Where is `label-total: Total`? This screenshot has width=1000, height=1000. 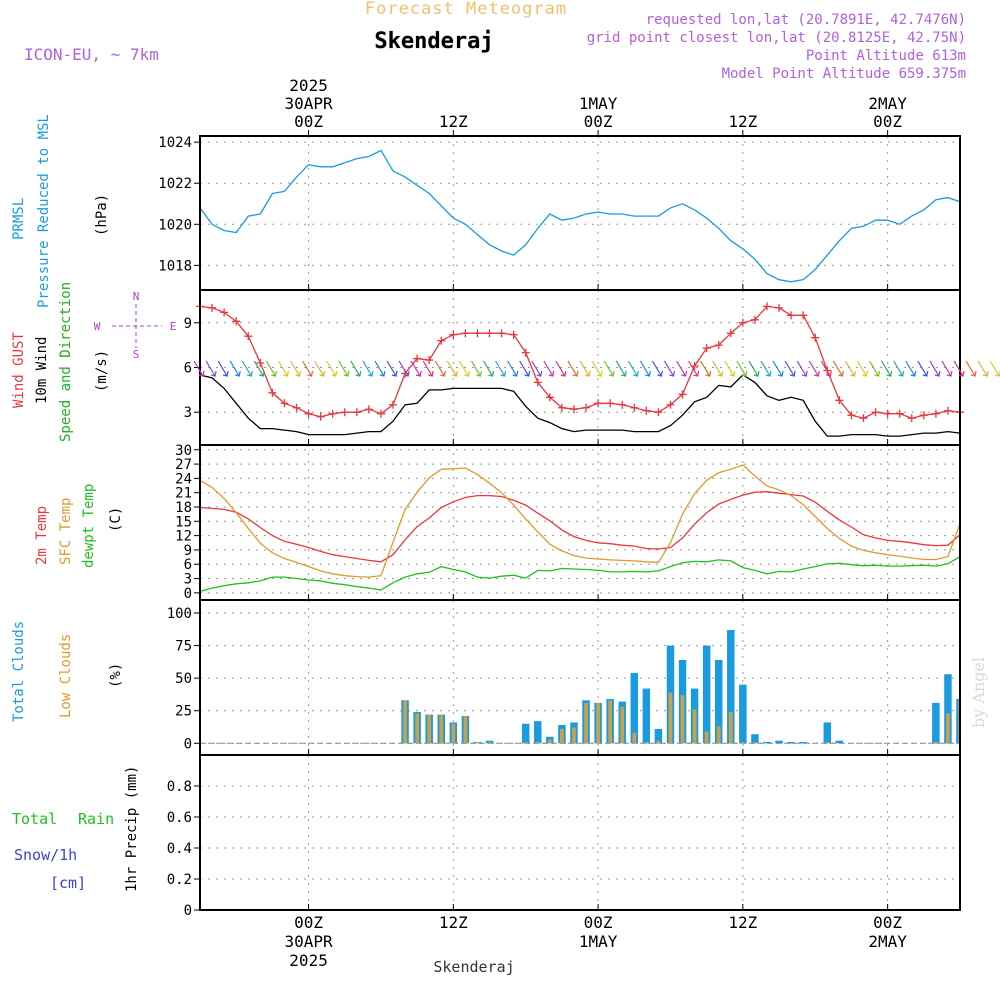 label-total: Total is located at coordinates (34, 819).